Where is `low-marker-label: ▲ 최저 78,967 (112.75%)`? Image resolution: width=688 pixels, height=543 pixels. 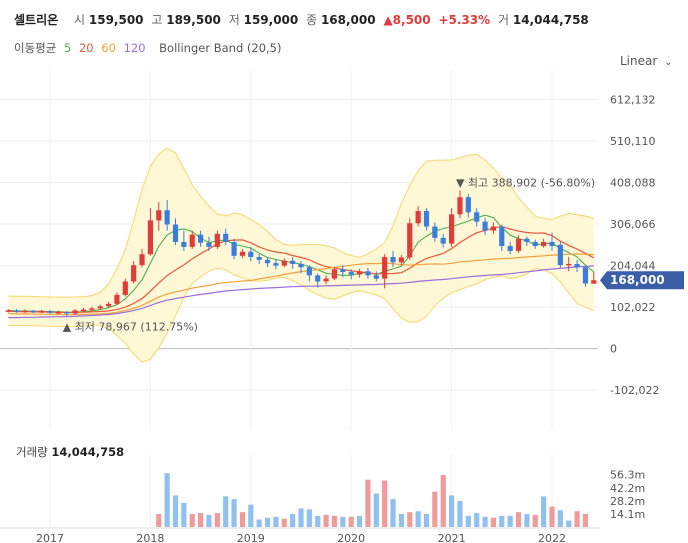
low-marker-label: ▲ 최저 78,967 (112.75%) is located at coordinates (130, 326).